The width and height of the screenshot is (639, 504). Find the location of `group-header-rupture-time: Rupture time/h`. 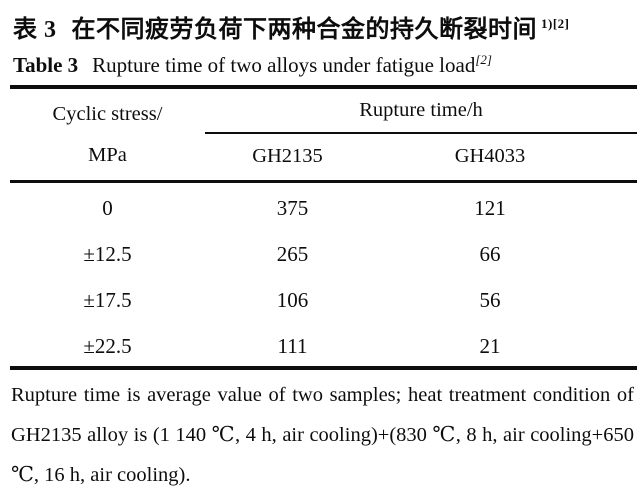

group-header-rupture-time: Rupture time/h is located at coordinates (421, 109).